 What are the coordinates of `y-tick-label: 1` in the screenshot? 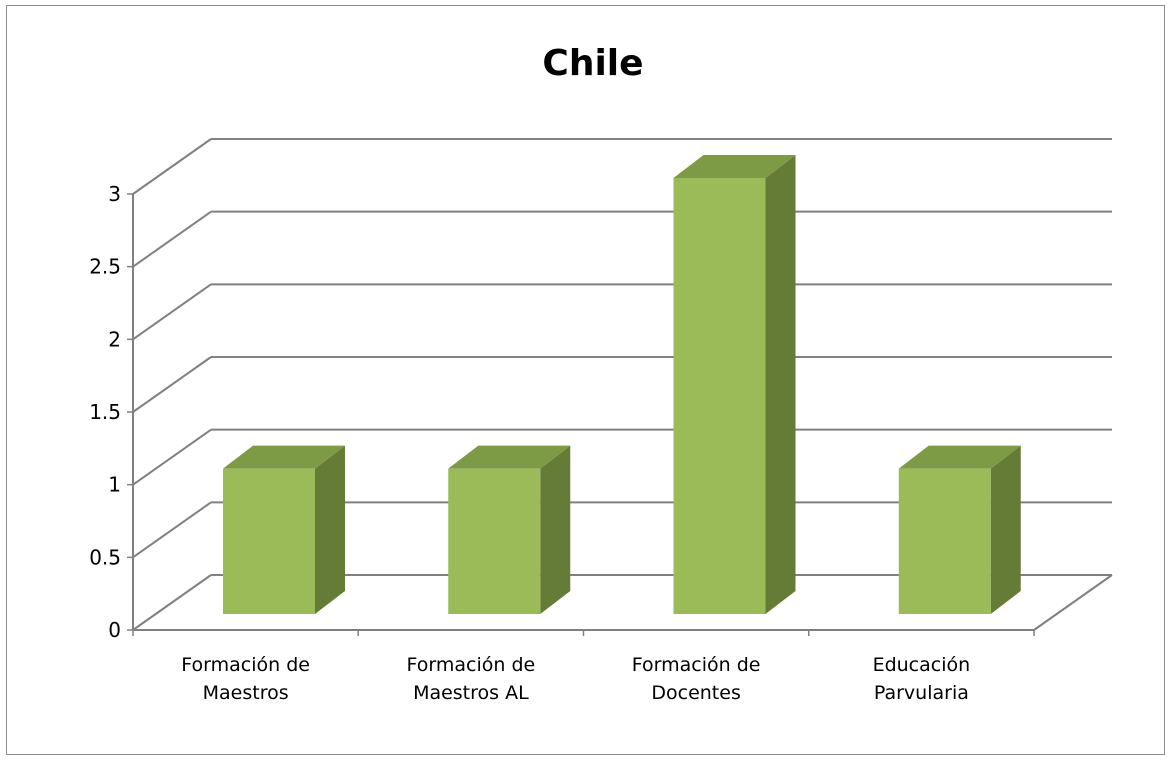 It's located at (114, 485).